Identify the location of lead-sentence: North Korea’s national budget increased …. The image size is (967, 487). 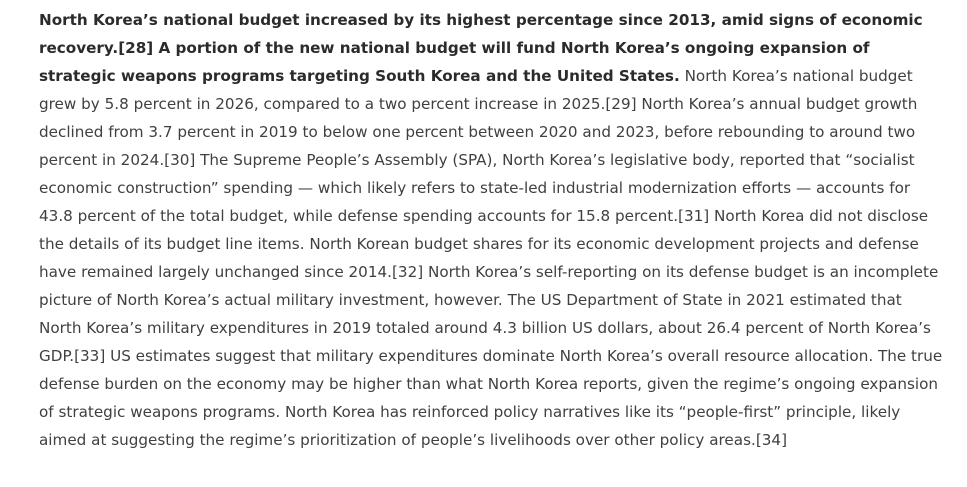
(481, 48).